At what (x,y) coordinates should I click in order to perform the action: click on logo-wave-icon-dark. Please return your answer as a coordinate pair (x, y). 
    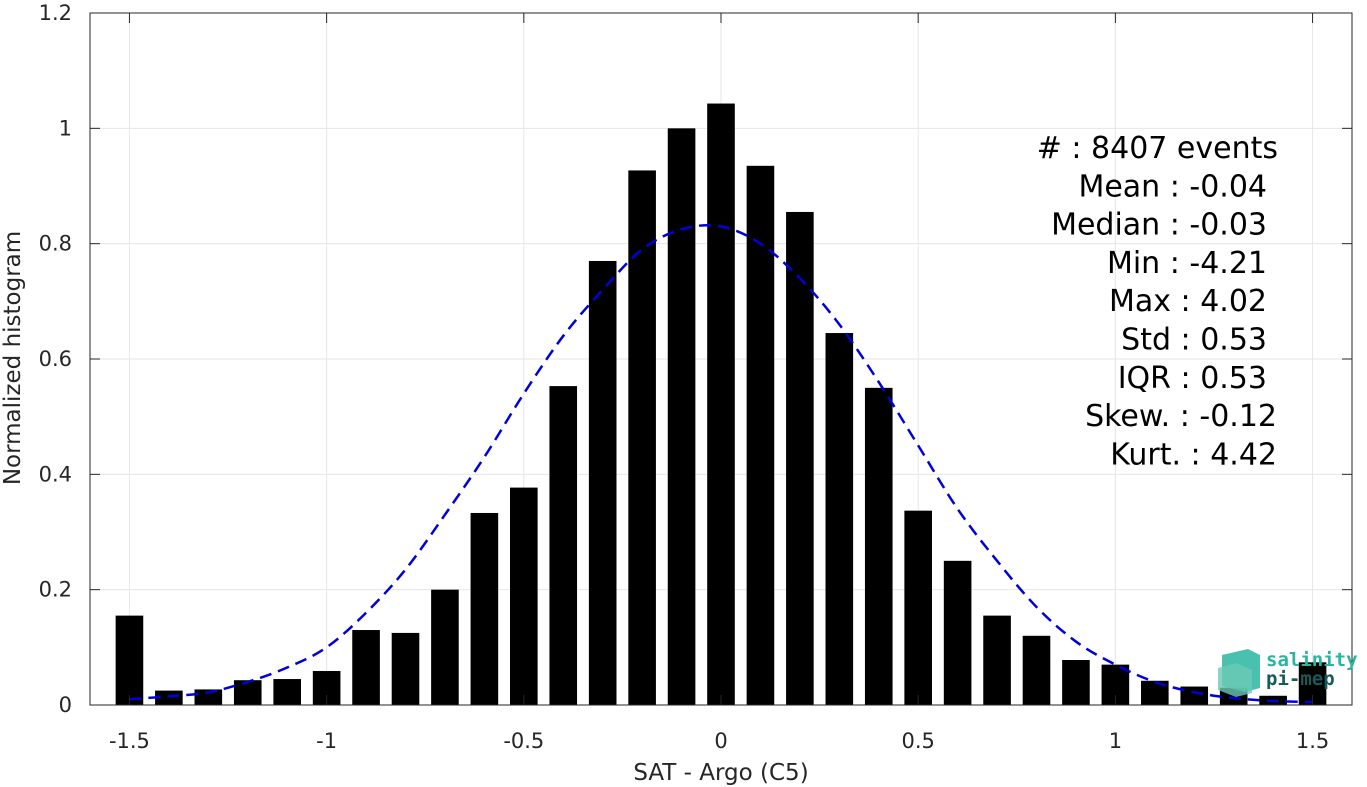
    Looking at the image, I should click on (1235, 680).